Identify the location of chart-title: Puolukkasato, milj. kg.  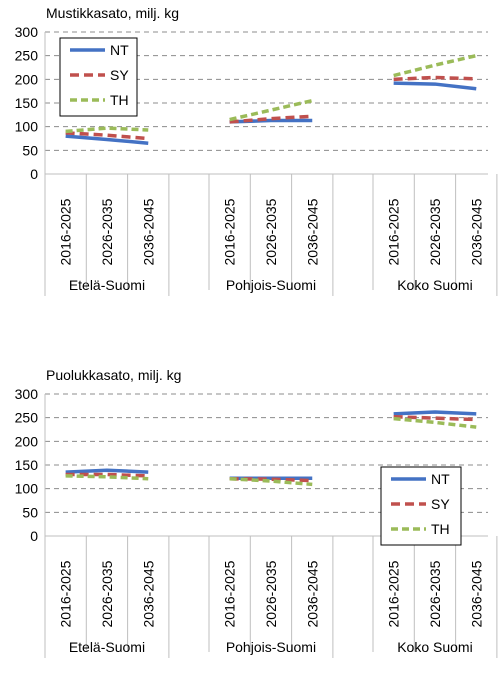
(113, 375).